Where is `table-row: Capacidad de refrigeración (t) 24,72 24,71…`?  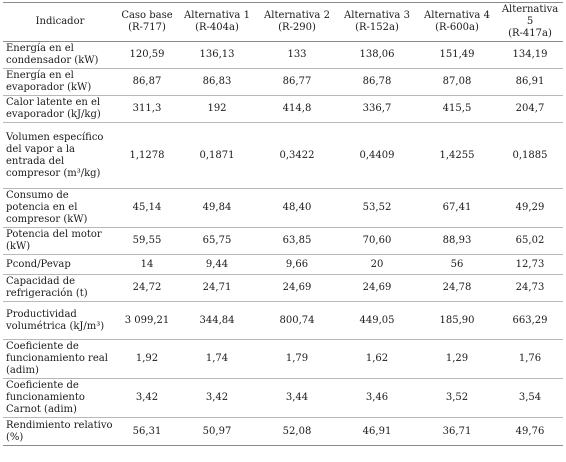
table-row: Capacidad de refrigeración (t) 24,72 24,71… is located at coordinates (283, 288).